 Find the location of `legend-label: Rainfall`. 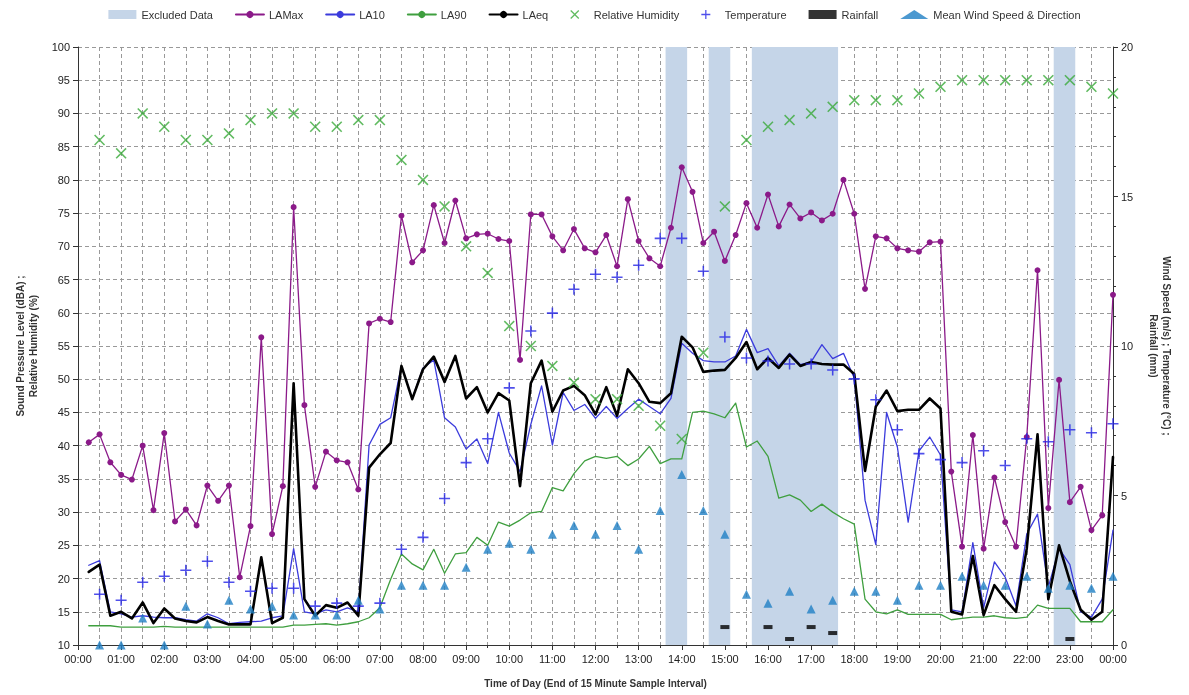

legend-label: Rainfall is located at coordinates (860, 14).